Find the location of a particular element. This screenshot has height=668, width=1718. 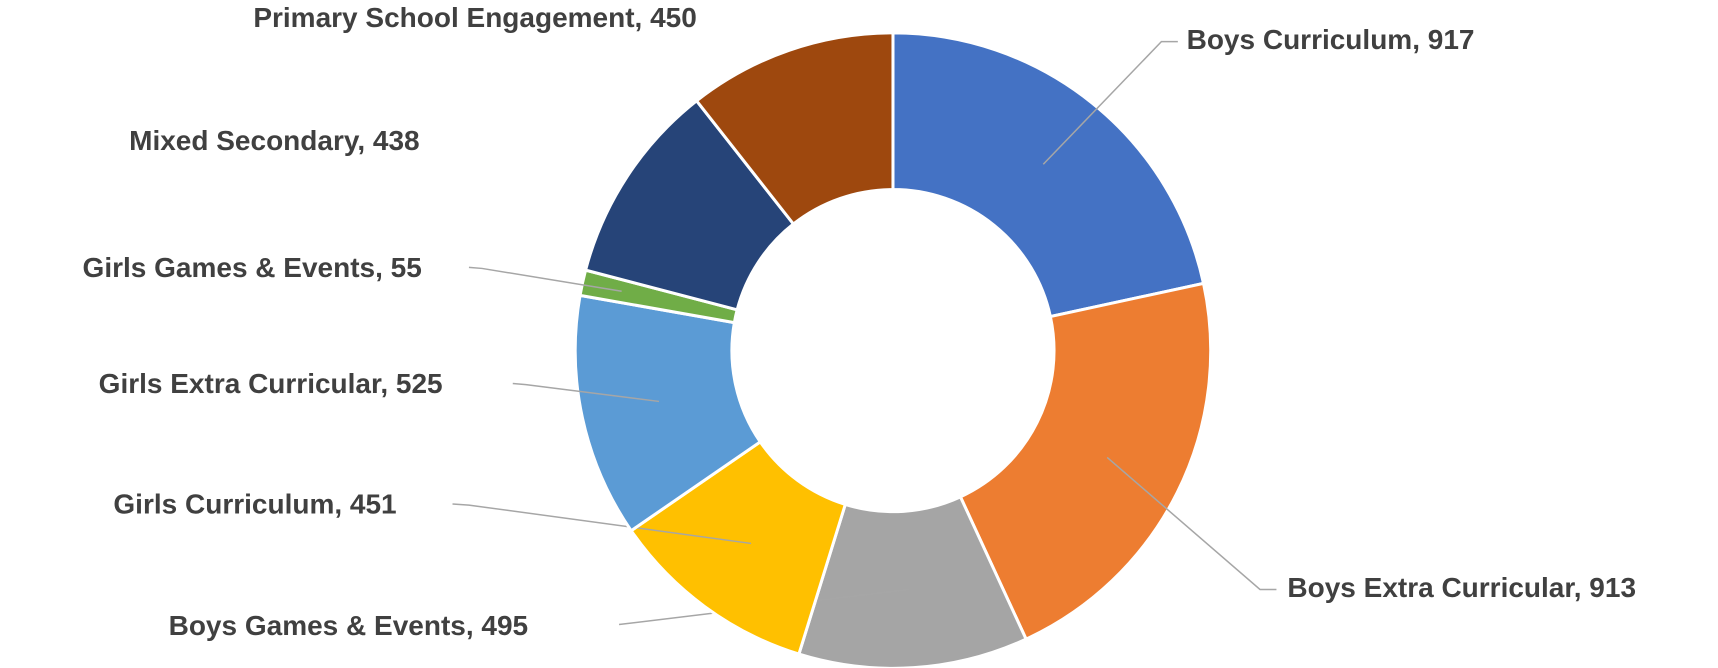

data-label: Primary School Engagement, 450 is located at coordinates (475, 17).